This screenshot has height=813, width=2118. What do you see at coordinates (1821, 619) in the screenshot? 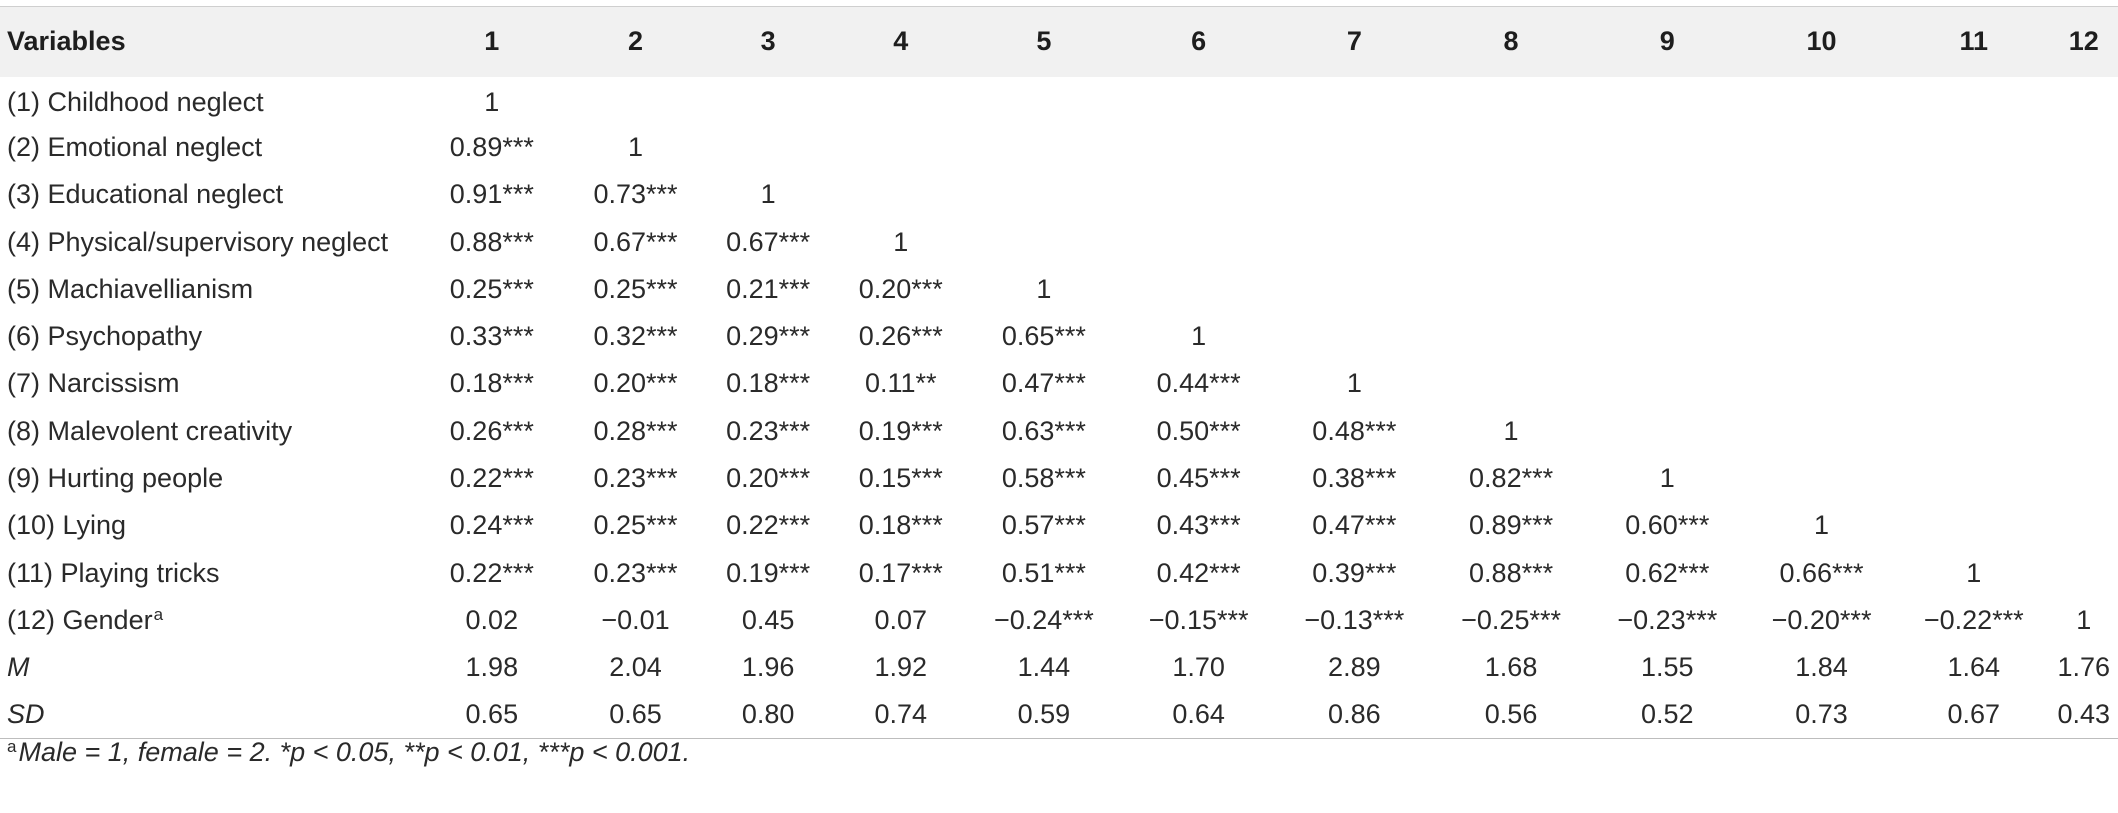
I see `table-cell: −0.20***` at bounding box center [1821, 619].